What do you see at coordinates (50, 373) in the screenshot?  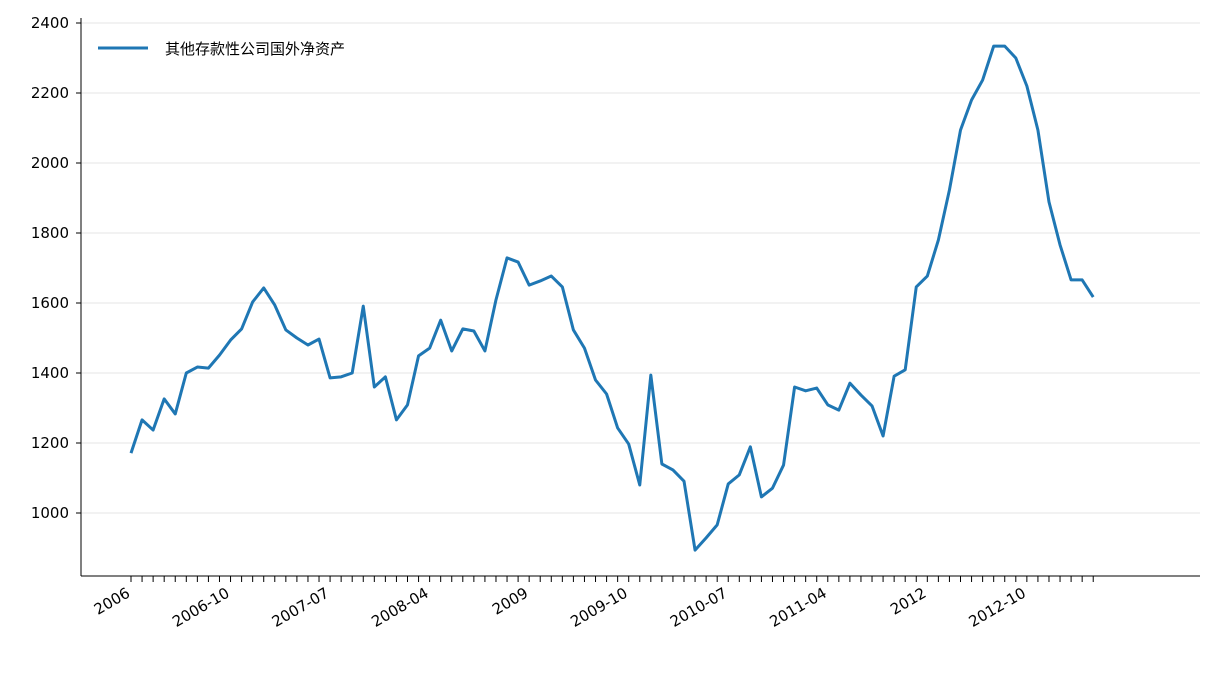 I see `y-tick-label: 1400` at bounding box center [50, 373].